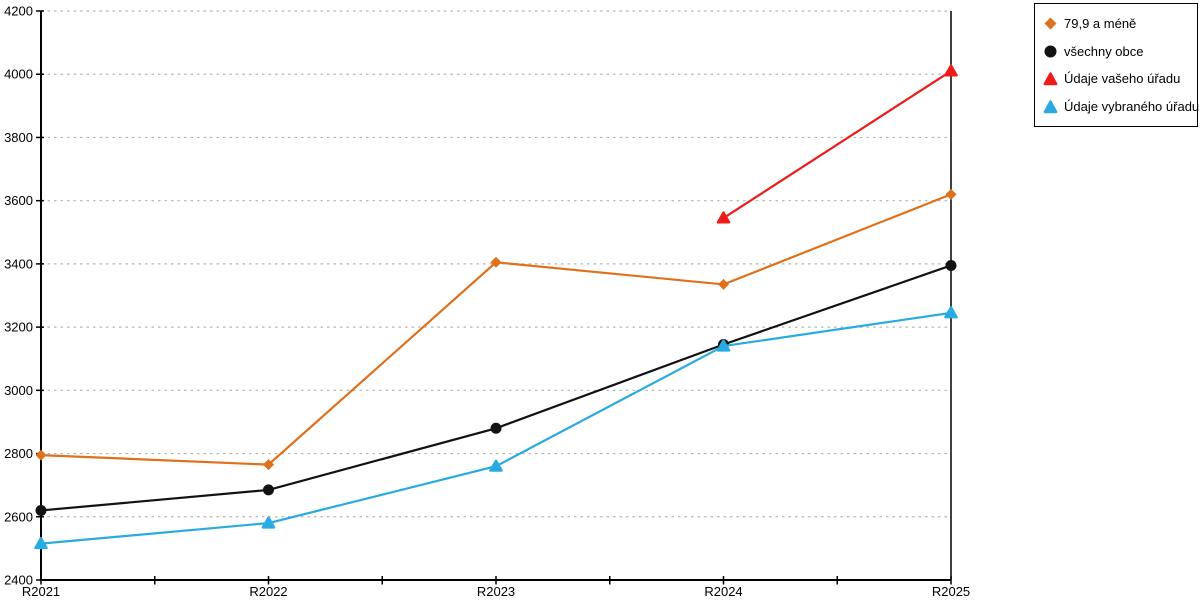 This screenshot has width=1200, height=600. What do you see at coordinates (1100, 24) in the screenshot?
I see `legend-label: 79,9 a méně` at bounding box center [1100, 24].